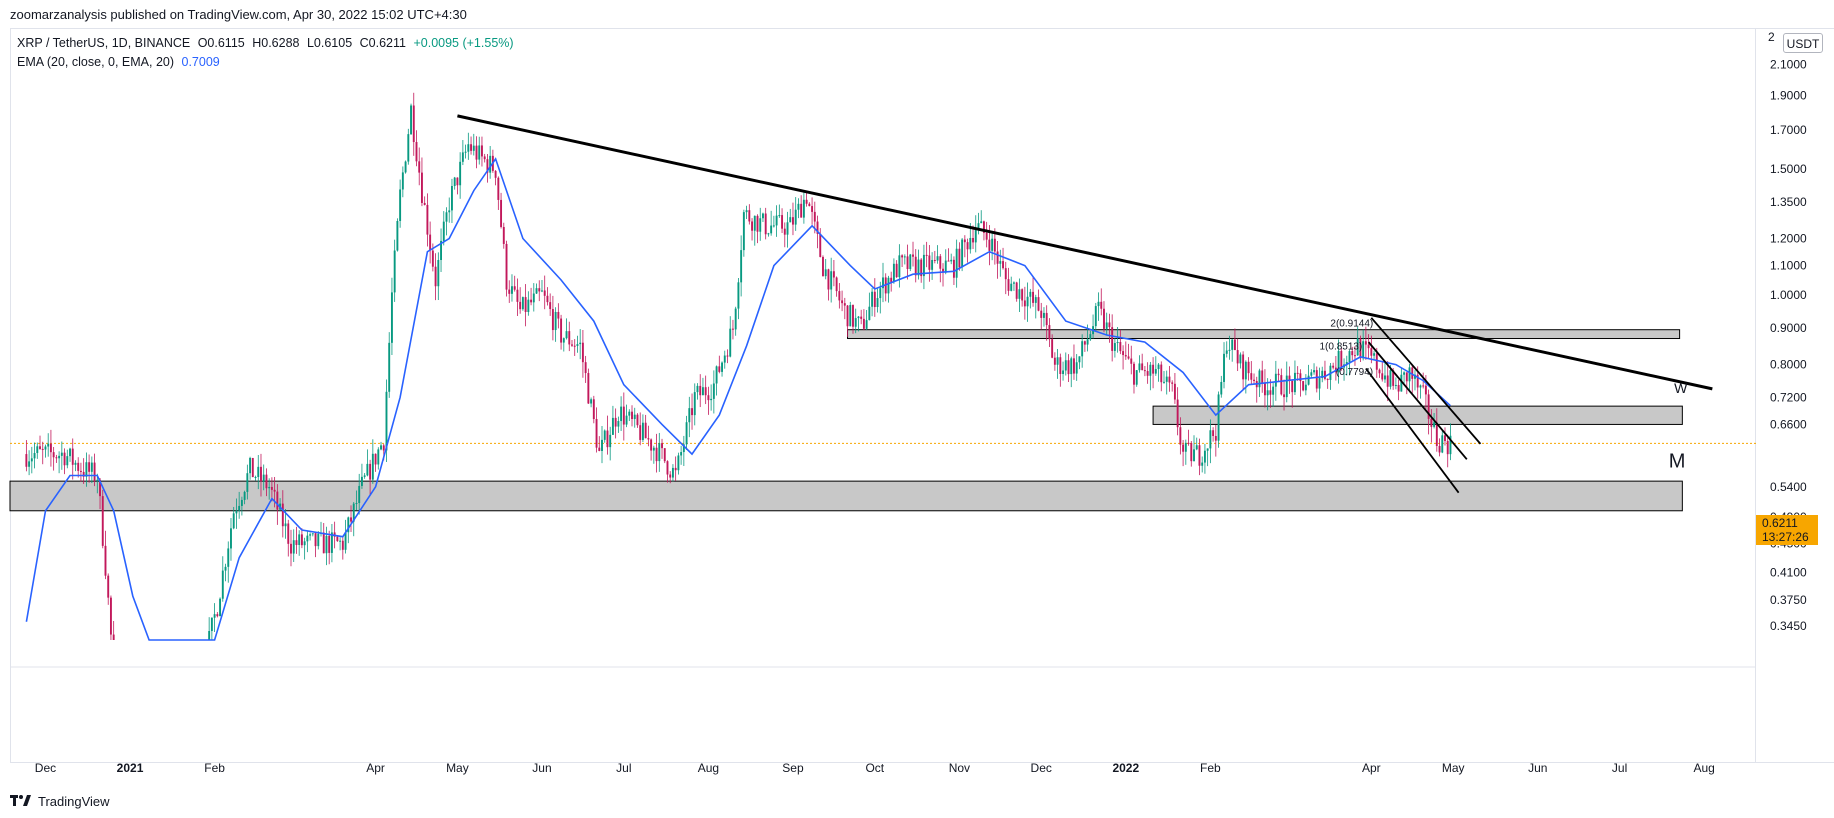 The image size is (1834, 818). Describe the element at coordinates (1780, 523) in the screenshot. I see `last-price-value: 0.6211` at that location.